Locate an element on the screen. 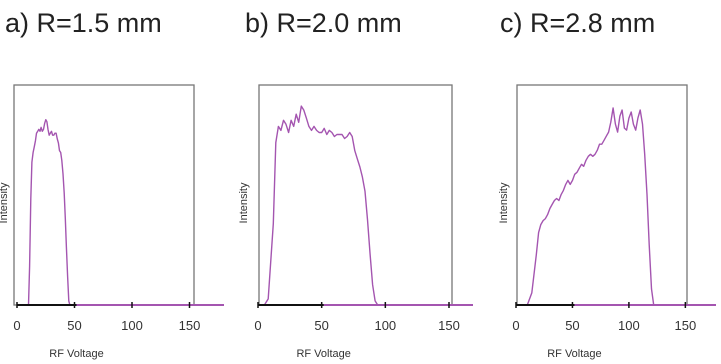 The image size is (721, 364). panel-a-ylabel: Intensity is located at coordinates (5, 202).